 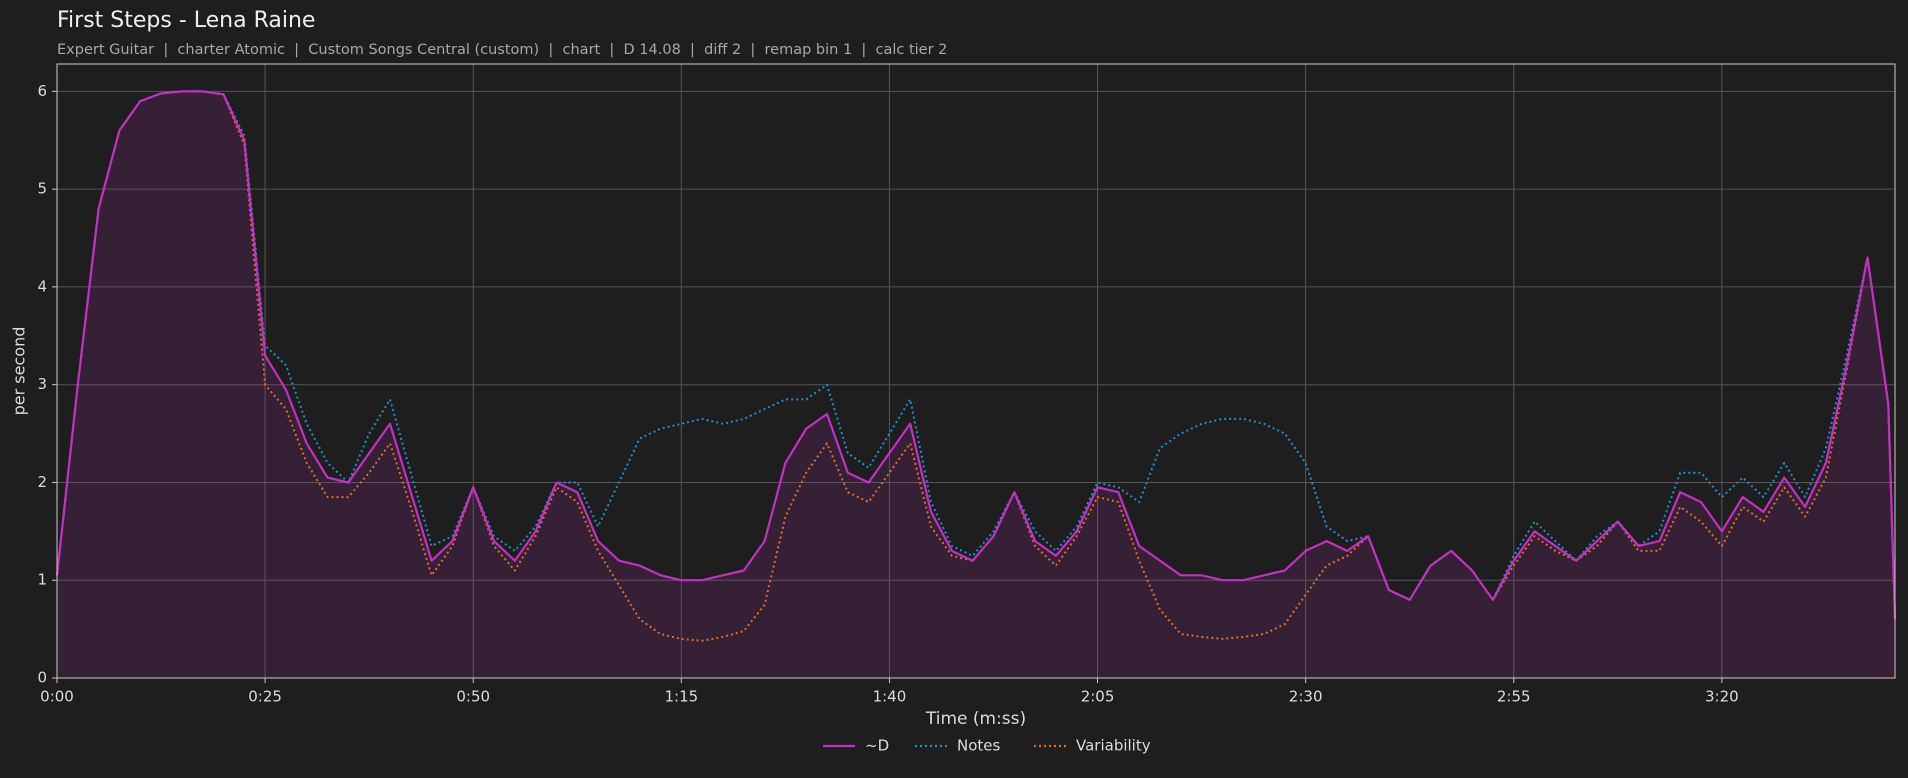 I want to click on x-tick-label: 2:55, so click(x=1514, y=697).